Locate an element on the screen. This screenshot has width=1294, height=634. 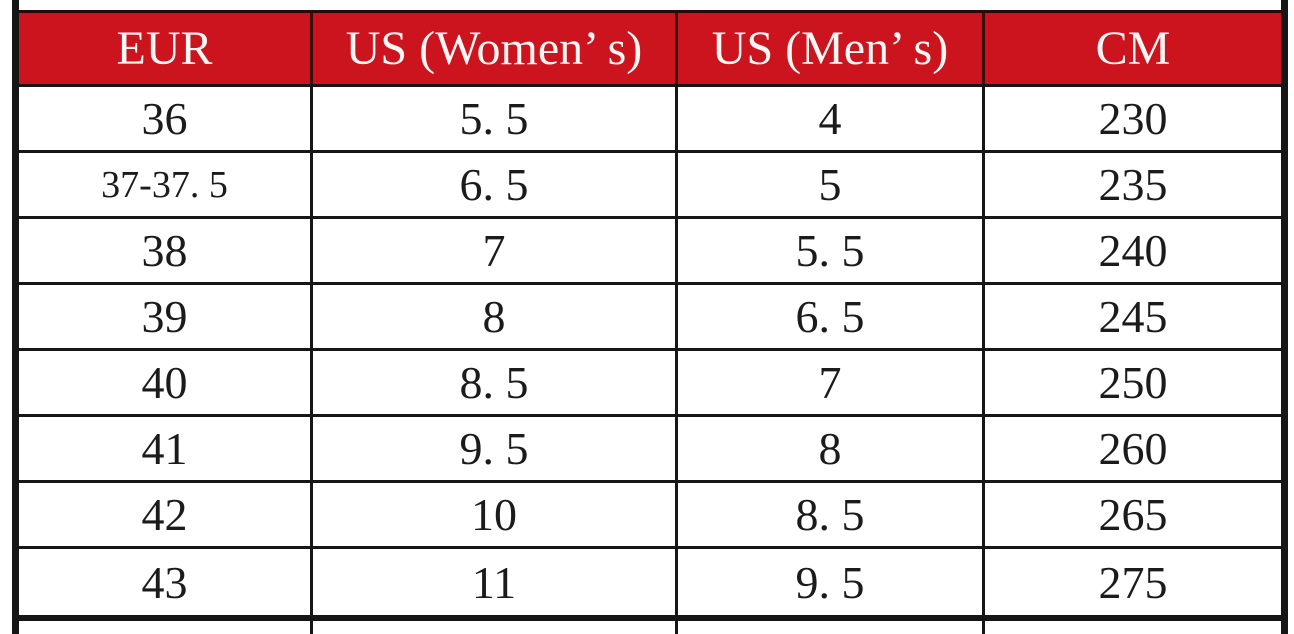
table-cell: 250 is located at coordinates (1133, 382).